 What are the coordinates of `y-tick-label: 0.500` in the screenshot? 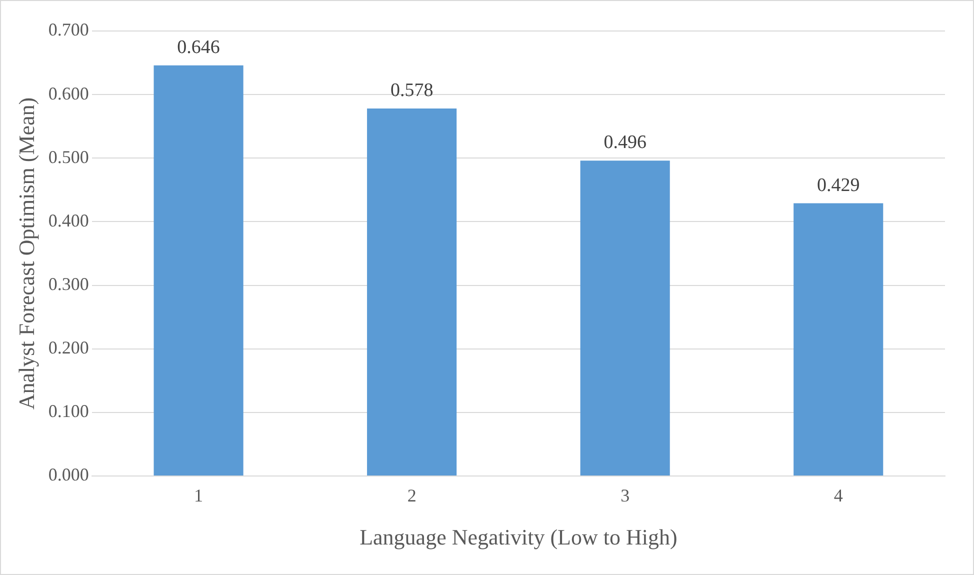 It's located at (68, 156).